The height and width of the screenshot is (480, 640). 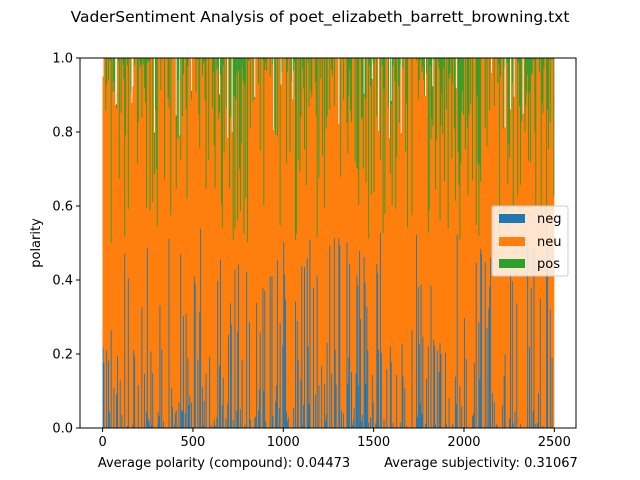 I want to click on legend-label-neu: neu, so click(x=549, y=242).